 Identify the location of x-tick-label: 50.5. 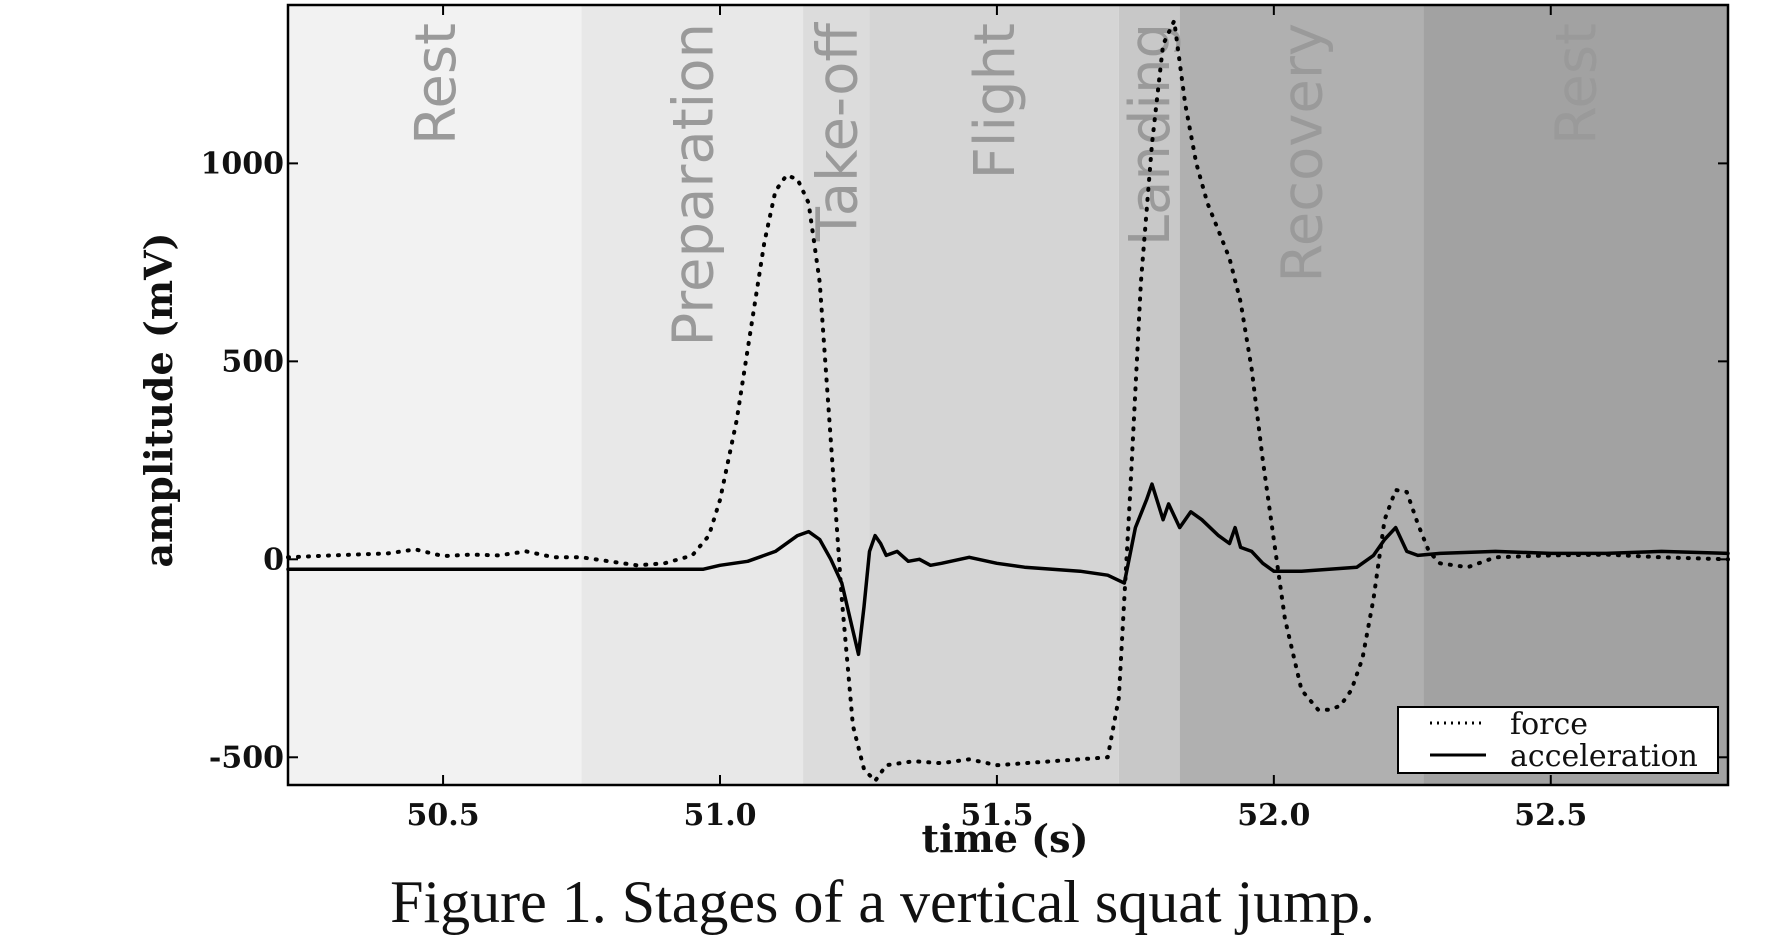
(443, 815).